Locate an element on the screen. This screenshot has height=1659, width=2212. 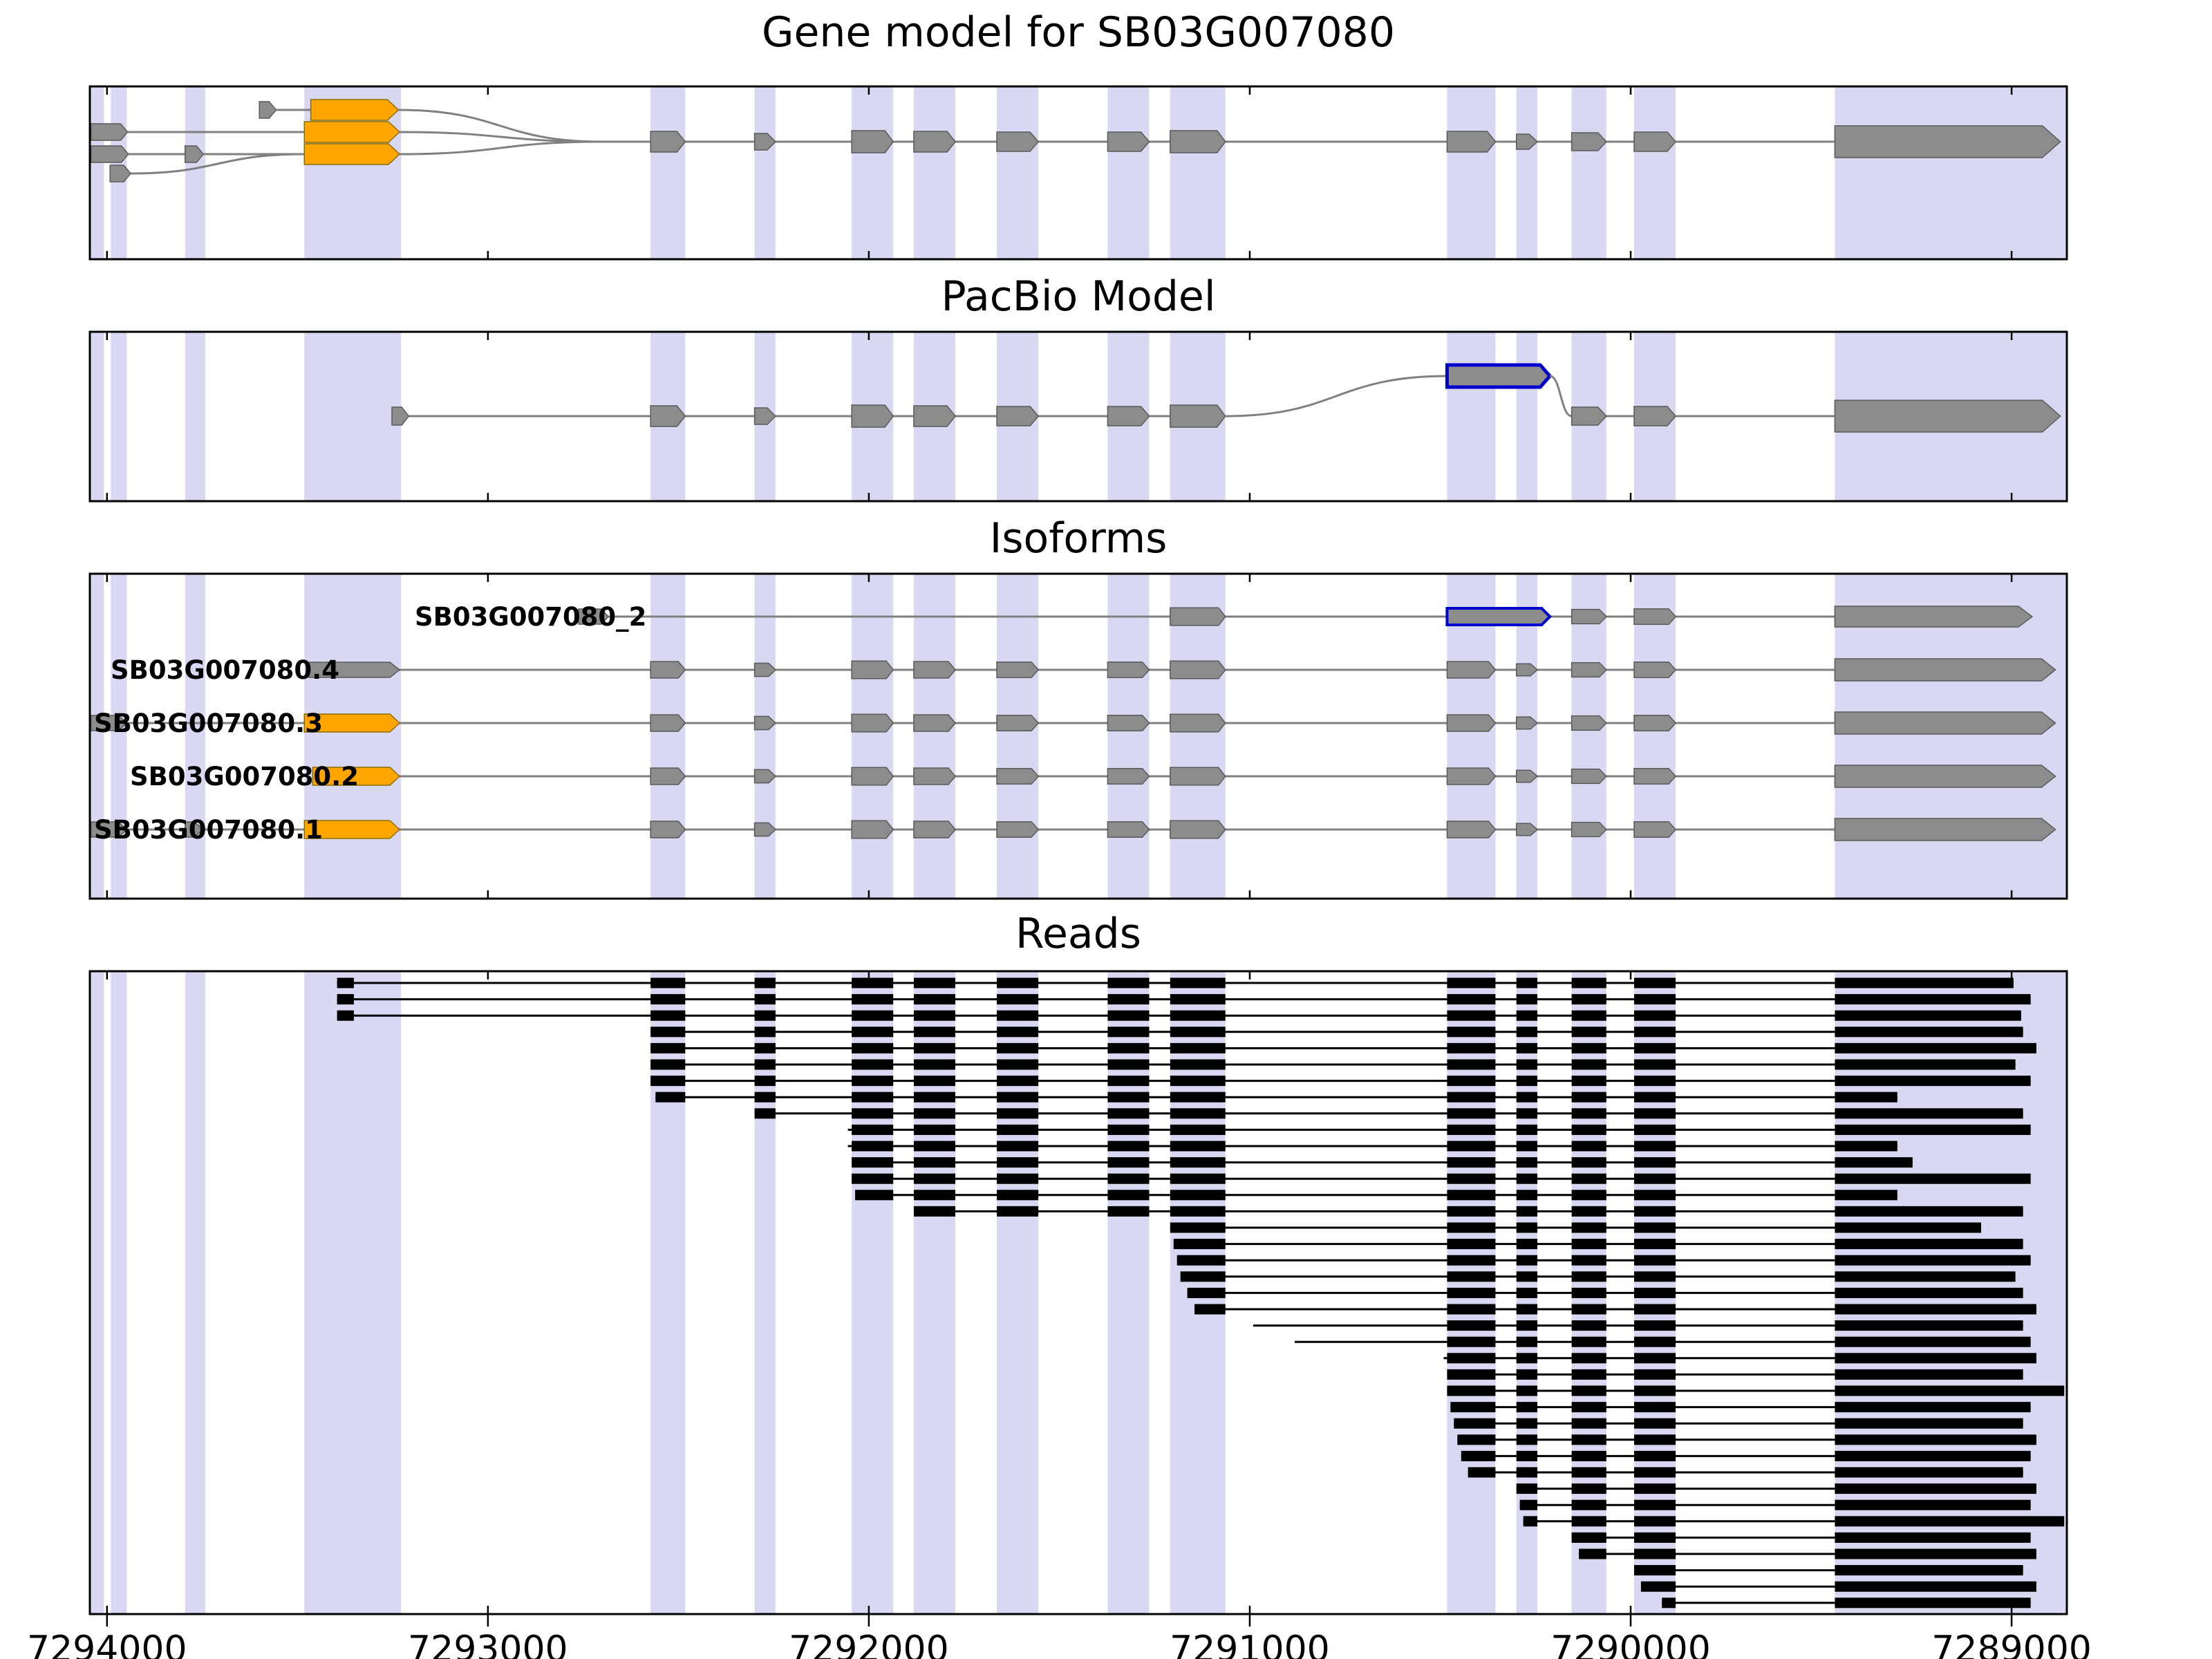
alt-first-exon is located at coordinates (355, 110).